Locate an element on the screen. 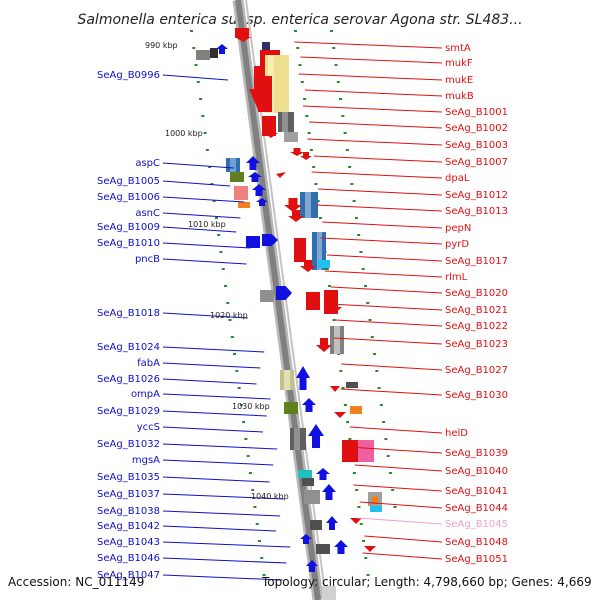 The width and height of the screenshot is (600, 600). gene-label-right: SeAg_B1039 is located at coordinates (428, 452).